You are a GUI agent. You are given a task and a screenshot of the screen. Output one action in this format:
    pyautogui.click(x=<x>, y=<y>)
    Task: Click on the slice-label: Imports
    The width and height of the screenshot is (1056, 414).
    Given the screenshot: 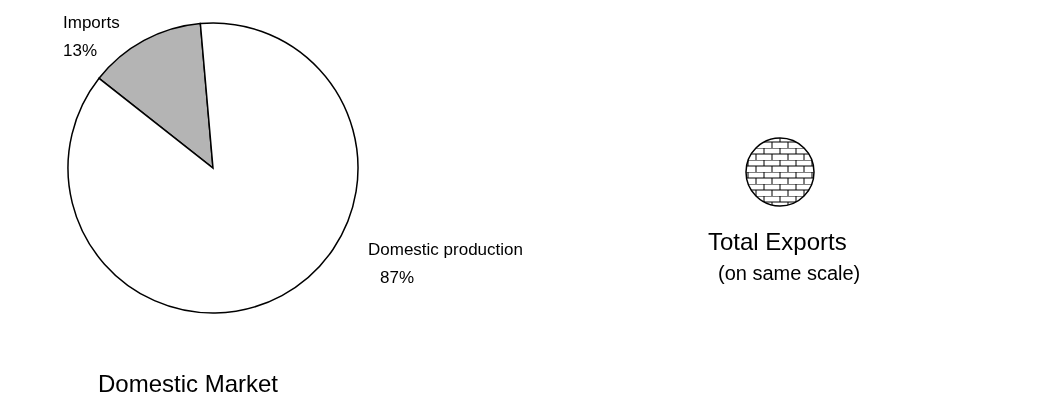 What is the action you would take?
    pyautogui.click(x=91, y=22)
    